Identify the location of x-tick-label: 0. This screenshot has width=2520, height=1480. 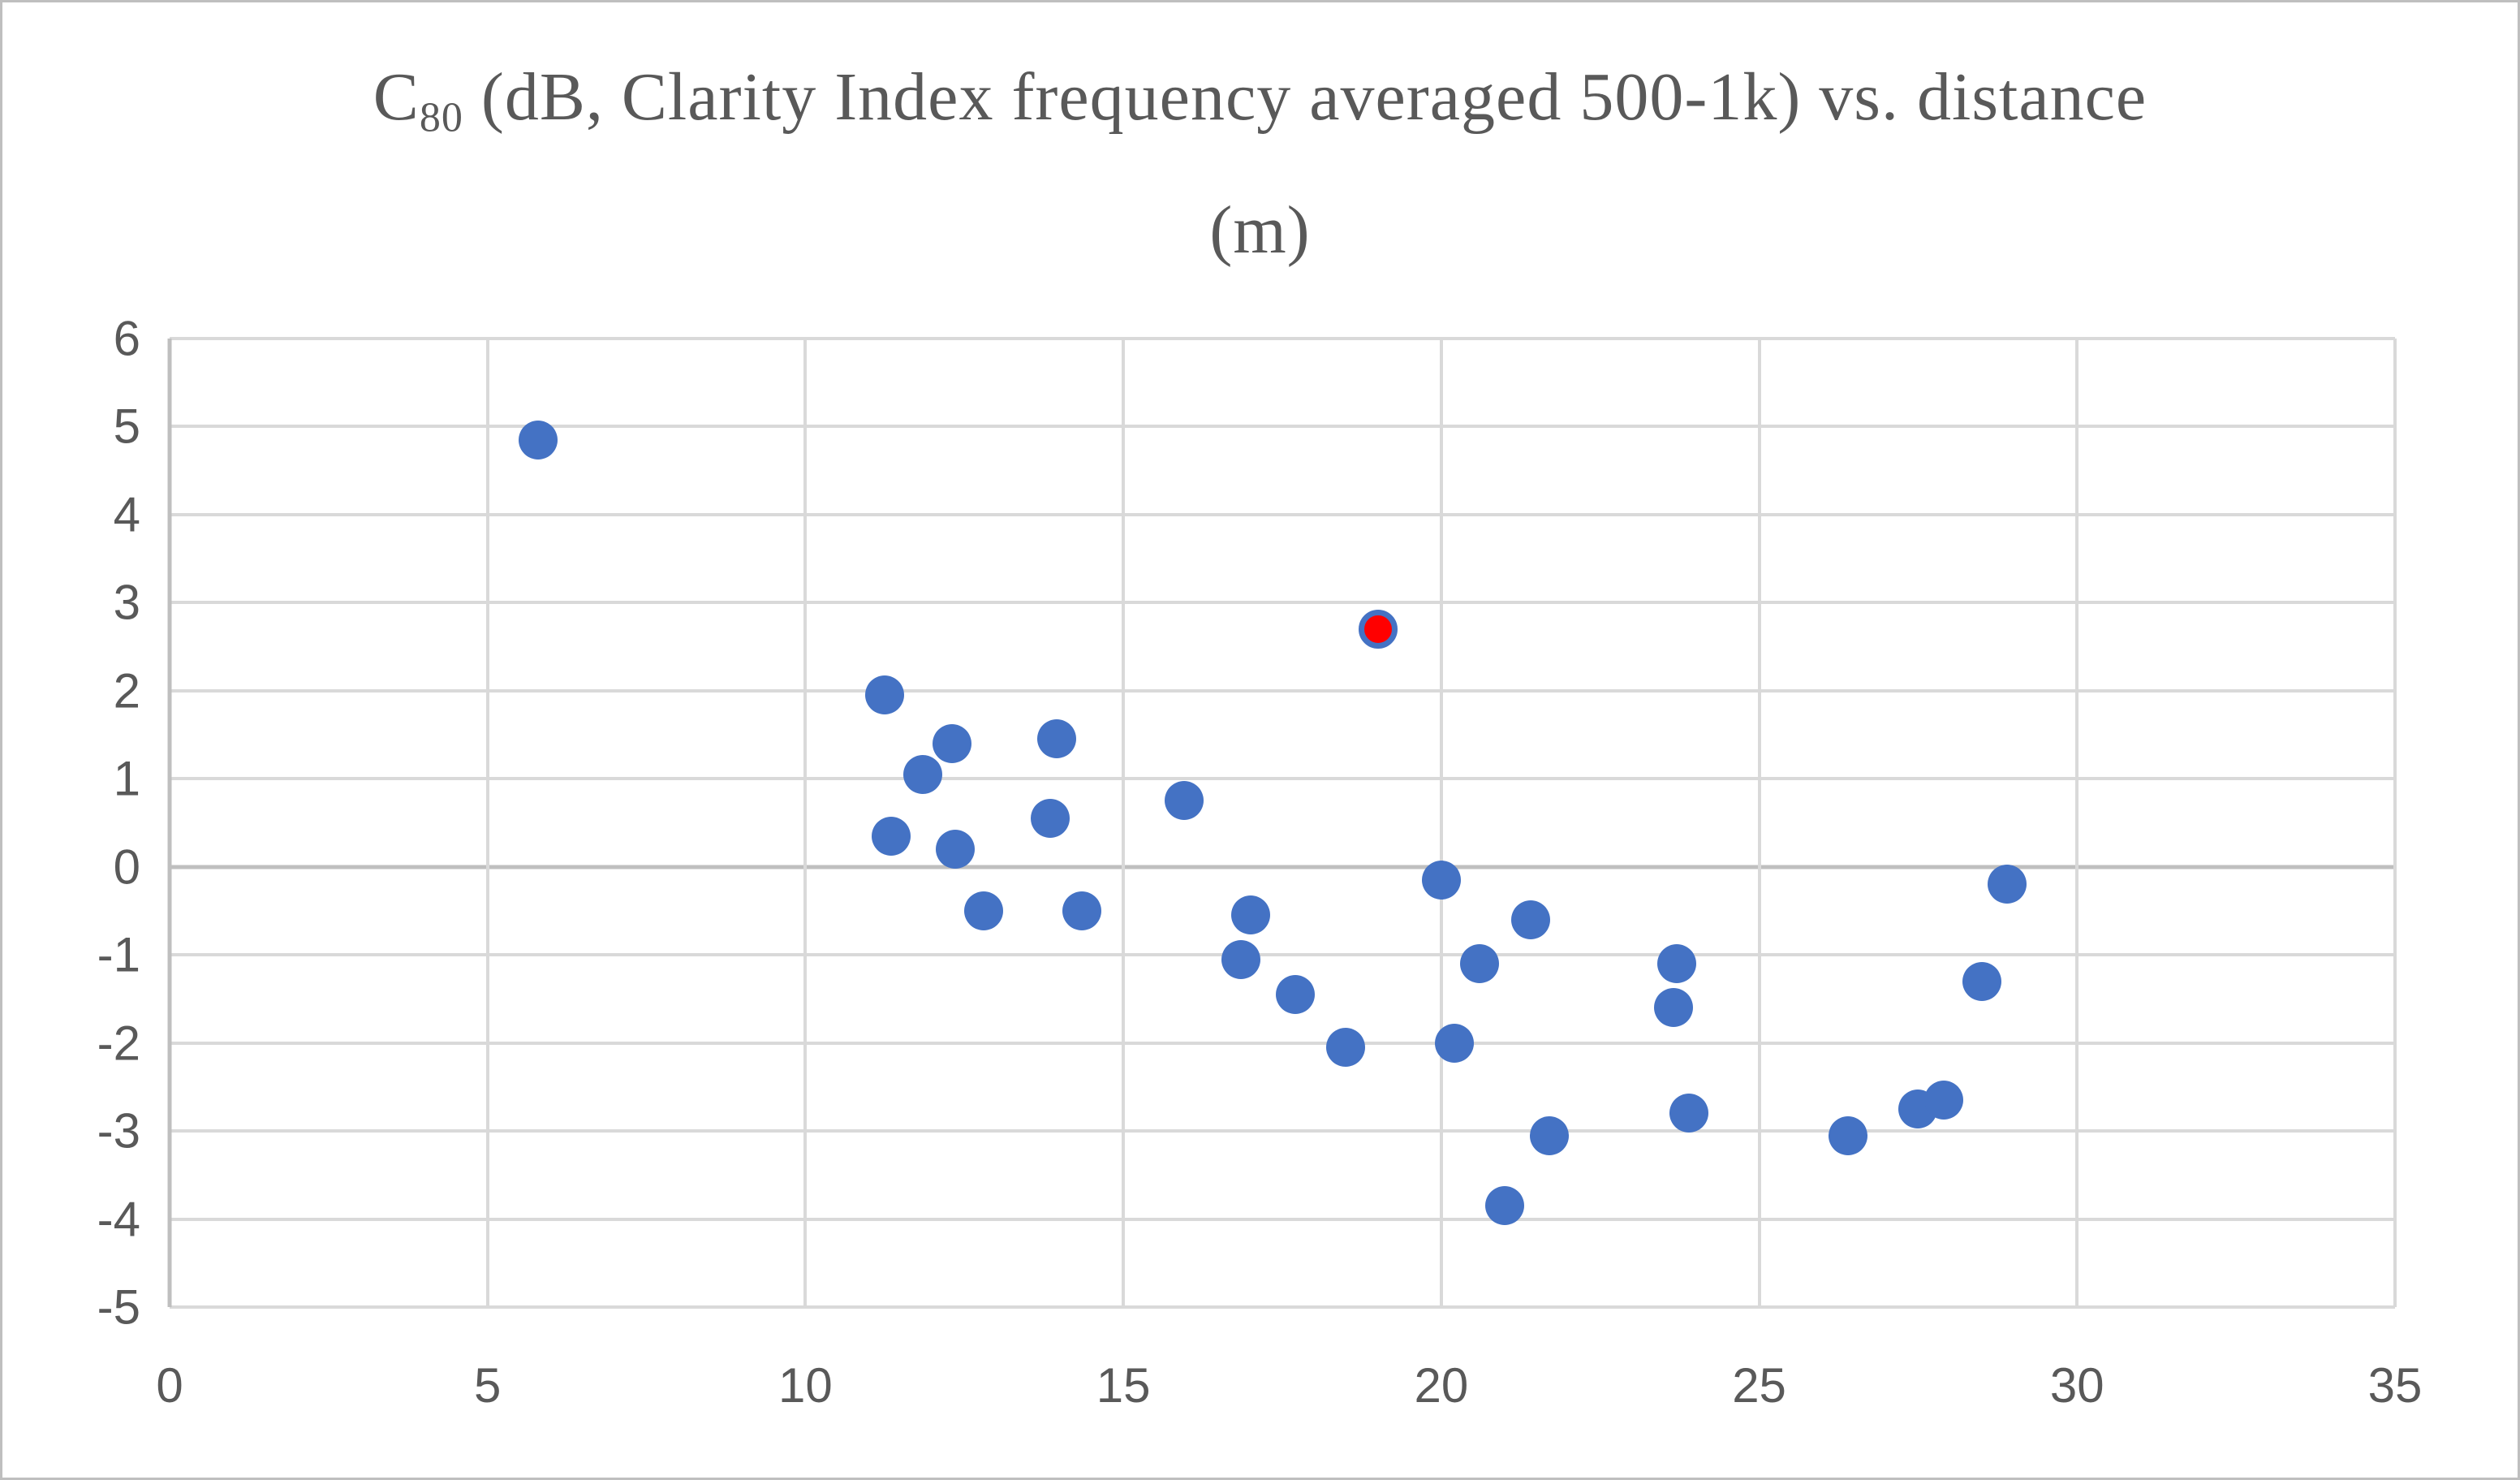
(170, 1385).